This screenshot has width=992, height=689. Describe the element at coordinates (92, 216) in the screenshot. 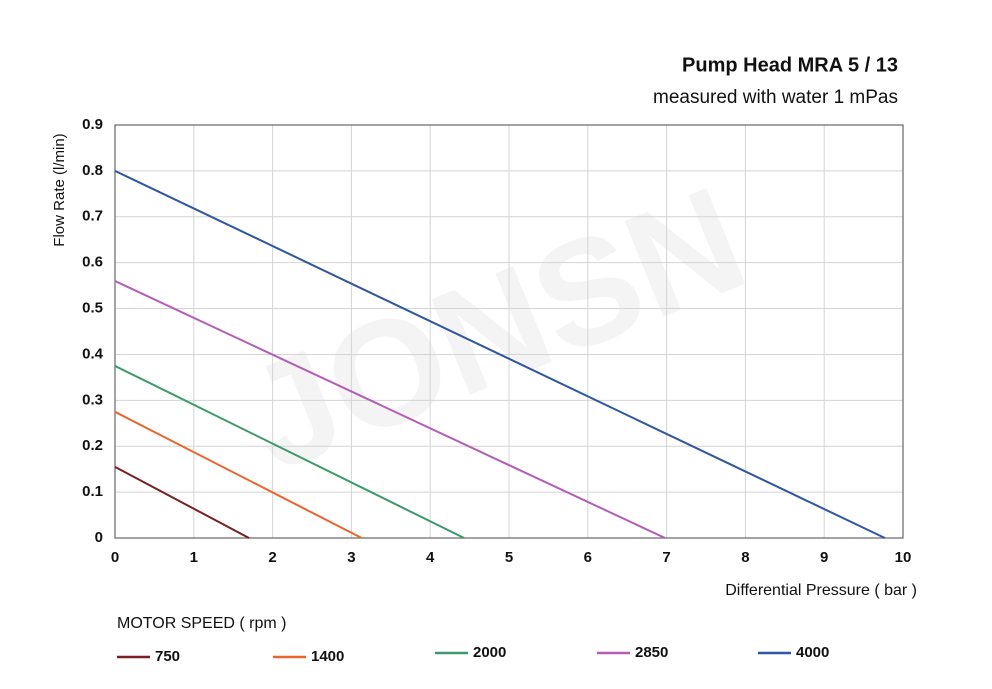

I see `y-tick-label: 0.7` at that location.